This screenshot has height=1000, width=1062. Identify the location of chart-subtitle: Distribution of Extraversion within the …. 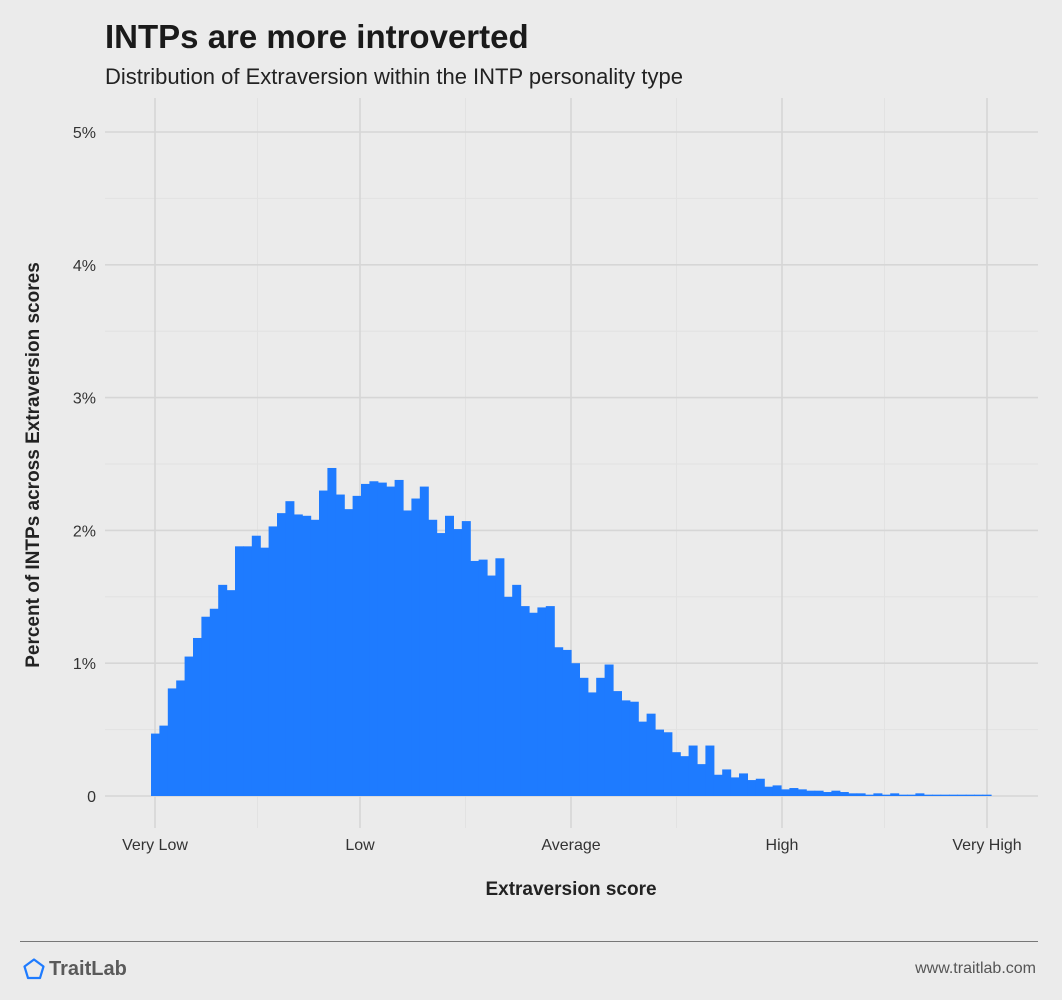
(394, 76).